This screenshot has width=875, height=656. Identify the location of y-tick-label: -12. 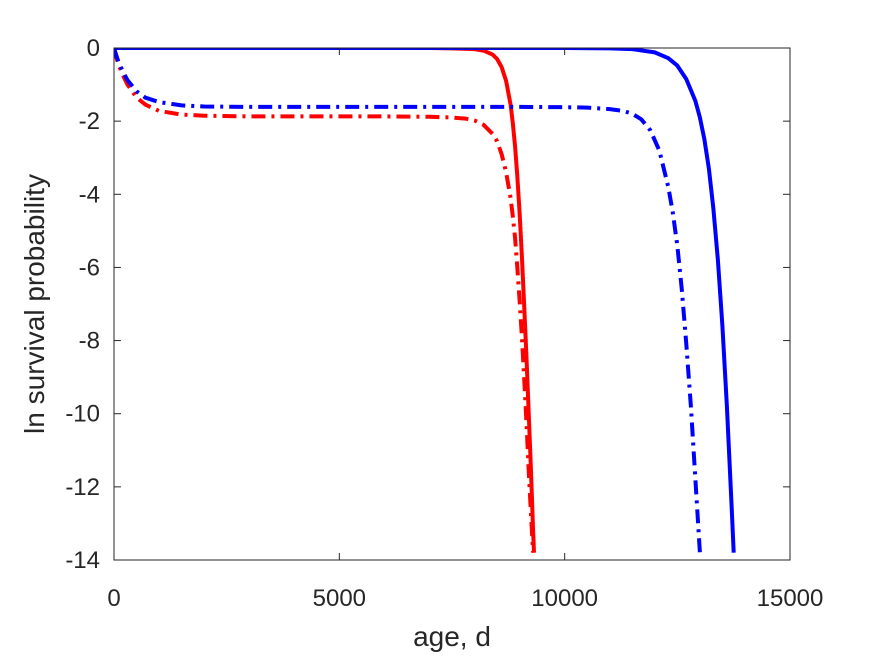
(82, 487).